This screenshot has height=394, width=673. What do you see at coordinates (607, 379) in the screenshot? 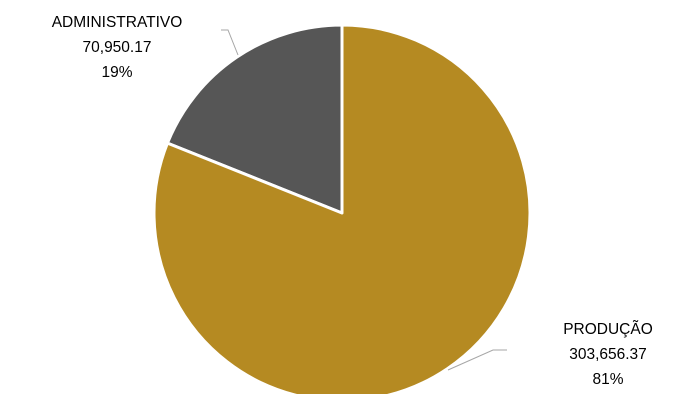
I see `label-producao-percent: 81%` at bounding box center [607, 379].